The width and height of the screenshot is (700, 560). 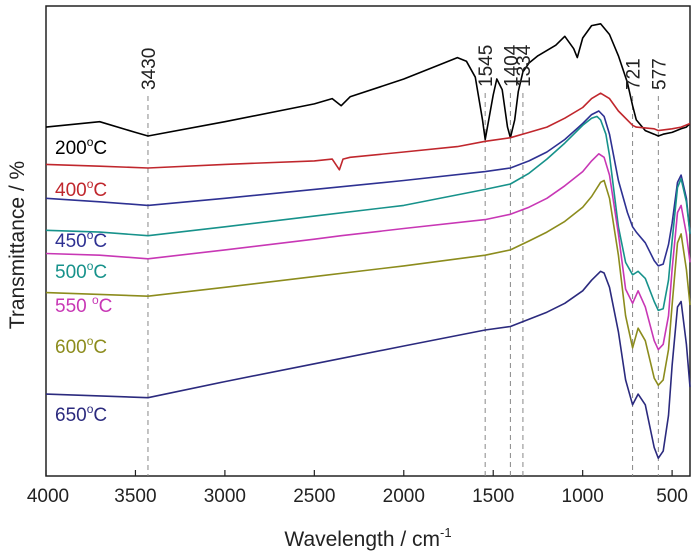 What do you see at coordinates (659, 74) in the screenshot?
I see `peak-label-577: 577` at bounding box center [659, 74].